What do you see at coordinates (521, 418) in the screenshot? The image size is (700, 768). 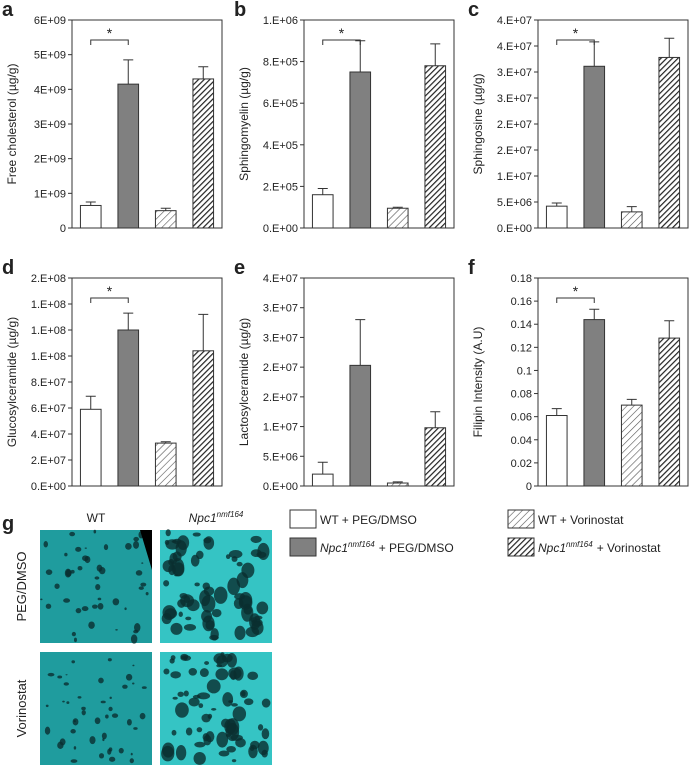 I see `y-tick-label: 0.06` at bounding box center [521, 418].